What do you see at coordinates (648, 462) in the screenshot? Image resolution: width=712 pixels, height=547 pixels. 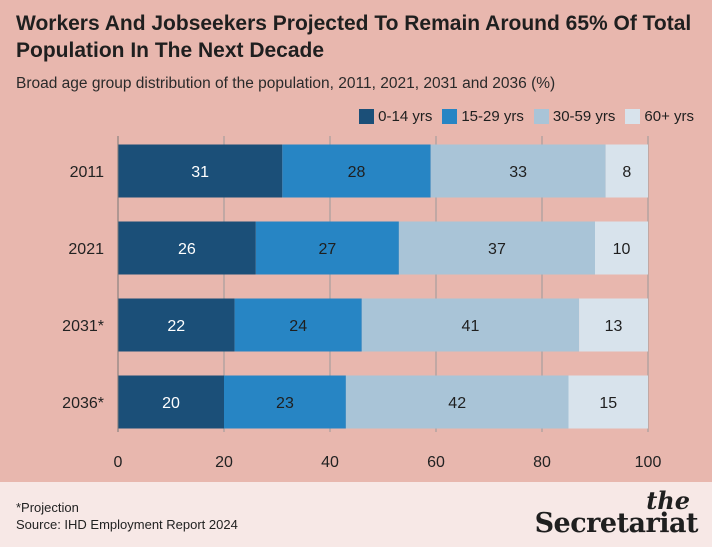 I see `x-tick-label: 100` at bounding box center [648, 462].